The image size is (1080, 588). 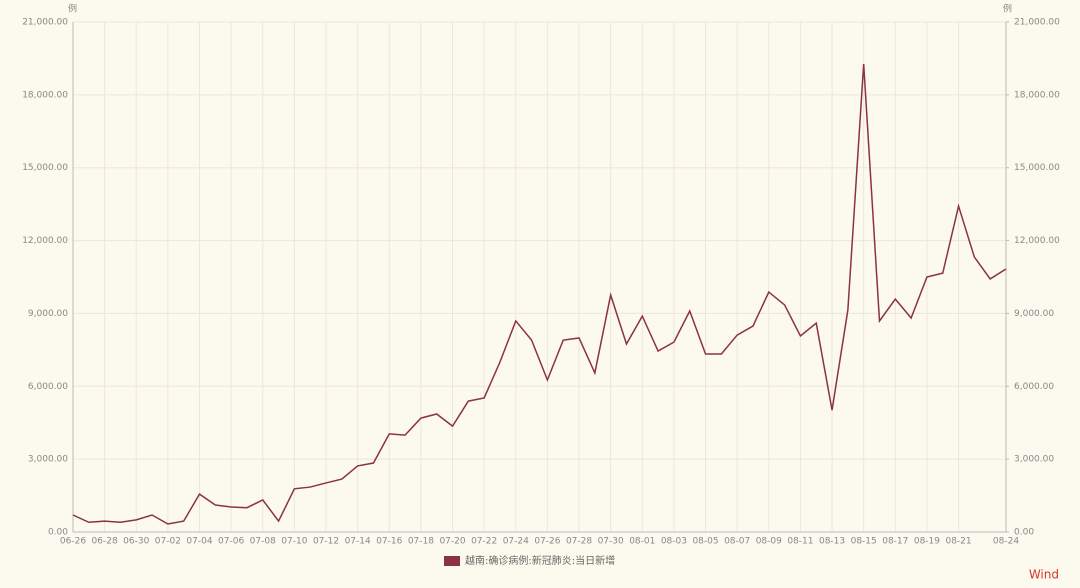 What do you see at coordinates (326, 542) in the screenshot?
I see `x-tick-label: 07-12` at bounding box center [326, 542].